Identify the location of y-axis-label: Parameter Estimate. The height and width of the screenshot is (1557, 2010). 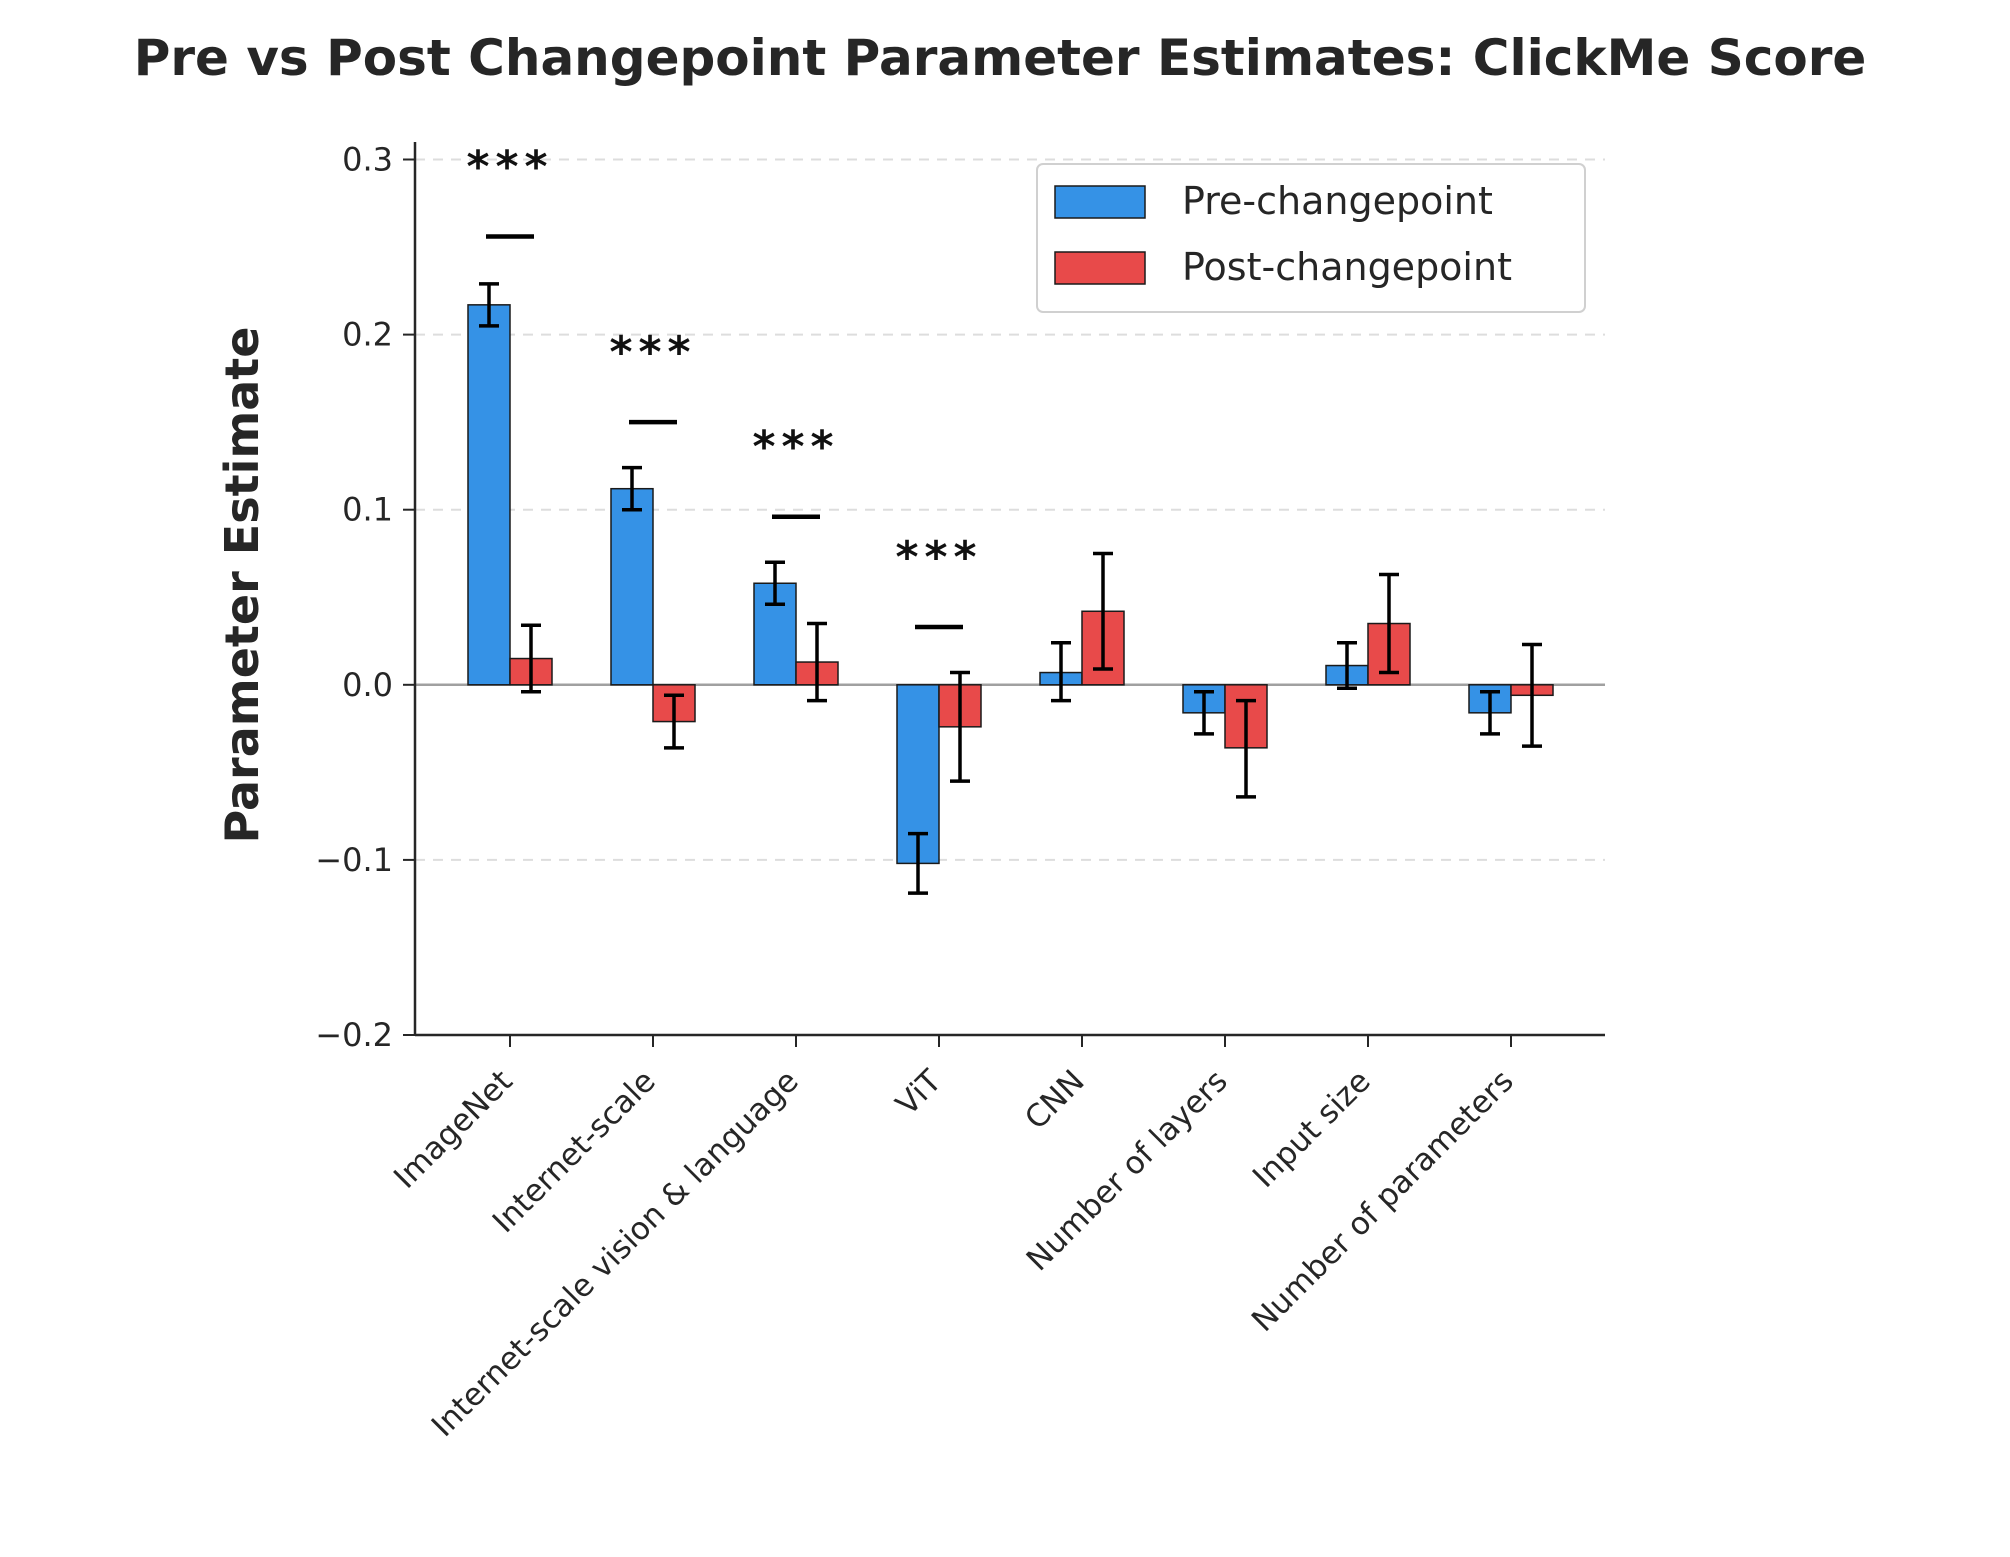
(242, 585).